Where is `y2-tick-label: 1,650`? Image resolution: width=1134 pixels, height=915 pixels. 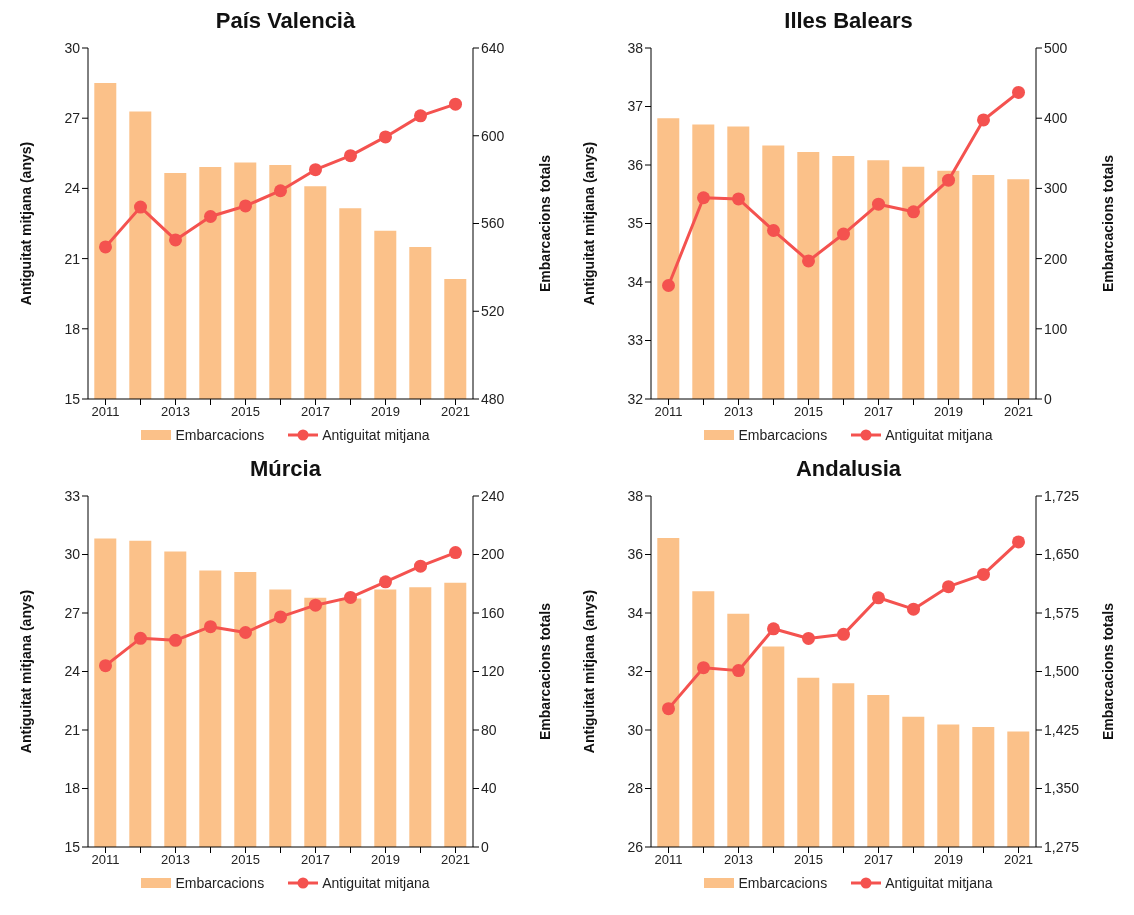 y2-tick-label: 1,650 is located at coordinates (1062, 554).